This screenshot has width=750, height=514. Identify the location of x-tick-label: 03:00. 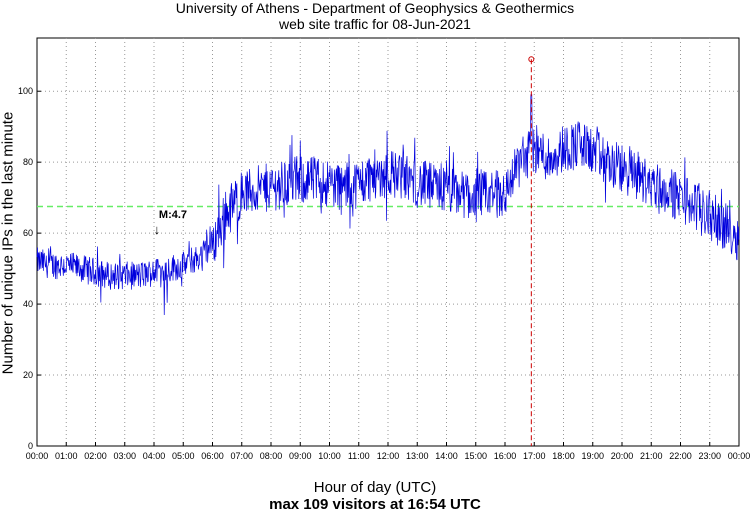
(124, 456).